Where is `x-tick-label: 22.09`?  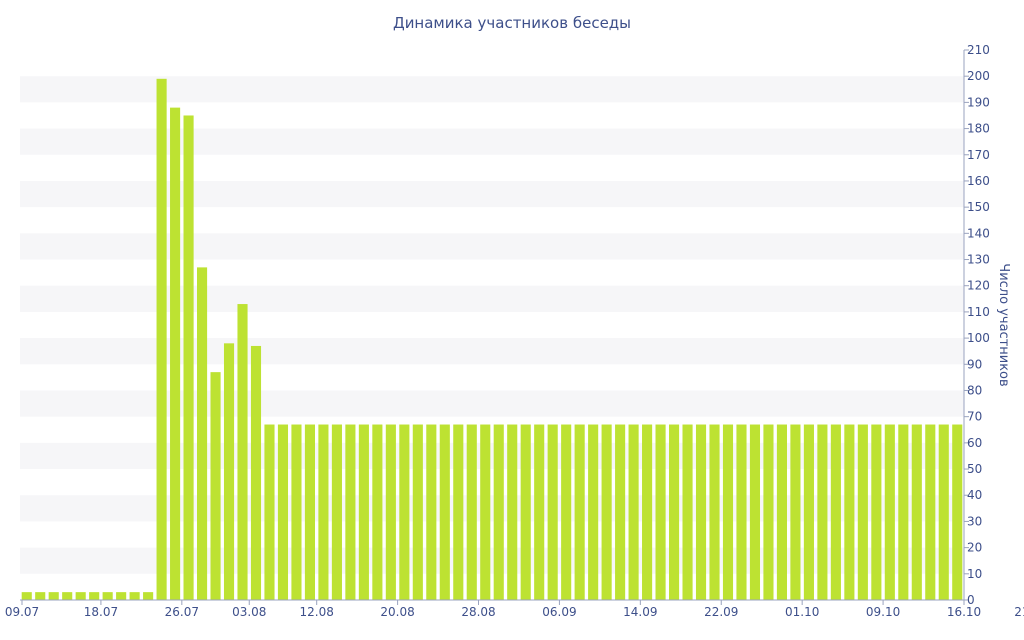 x-tick-label: 22.09 is located at coordinates (721, 612).